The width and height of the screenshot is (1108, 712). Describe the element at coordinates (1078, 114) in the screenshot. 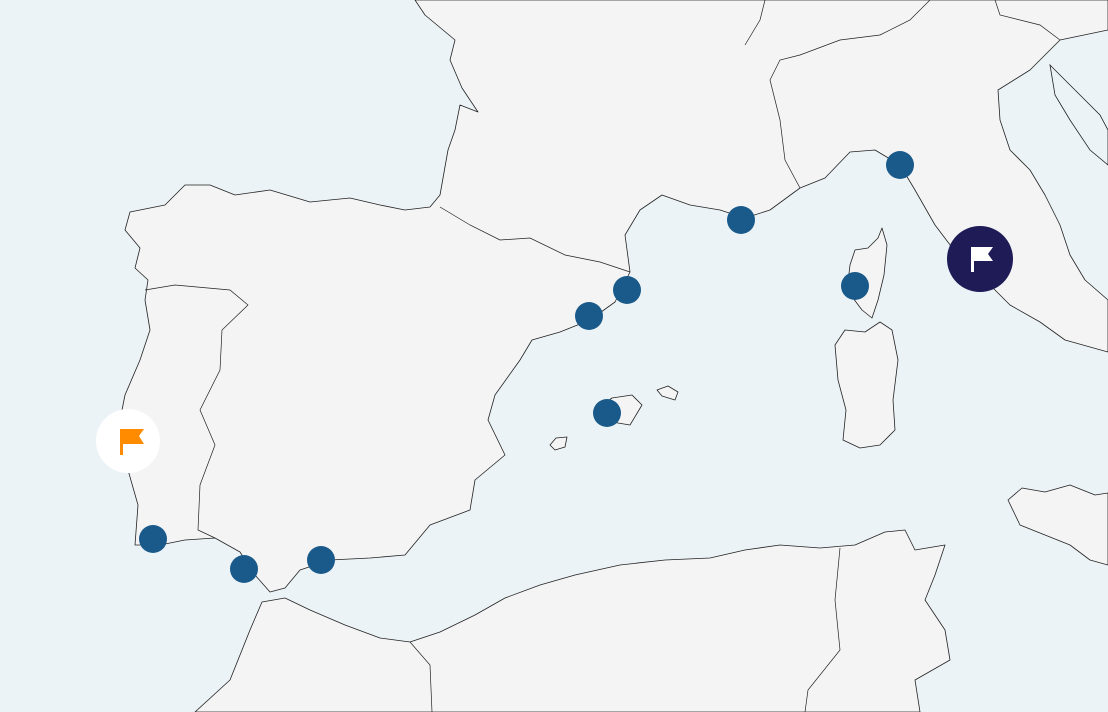

I see `sea-adriatic` at that location.